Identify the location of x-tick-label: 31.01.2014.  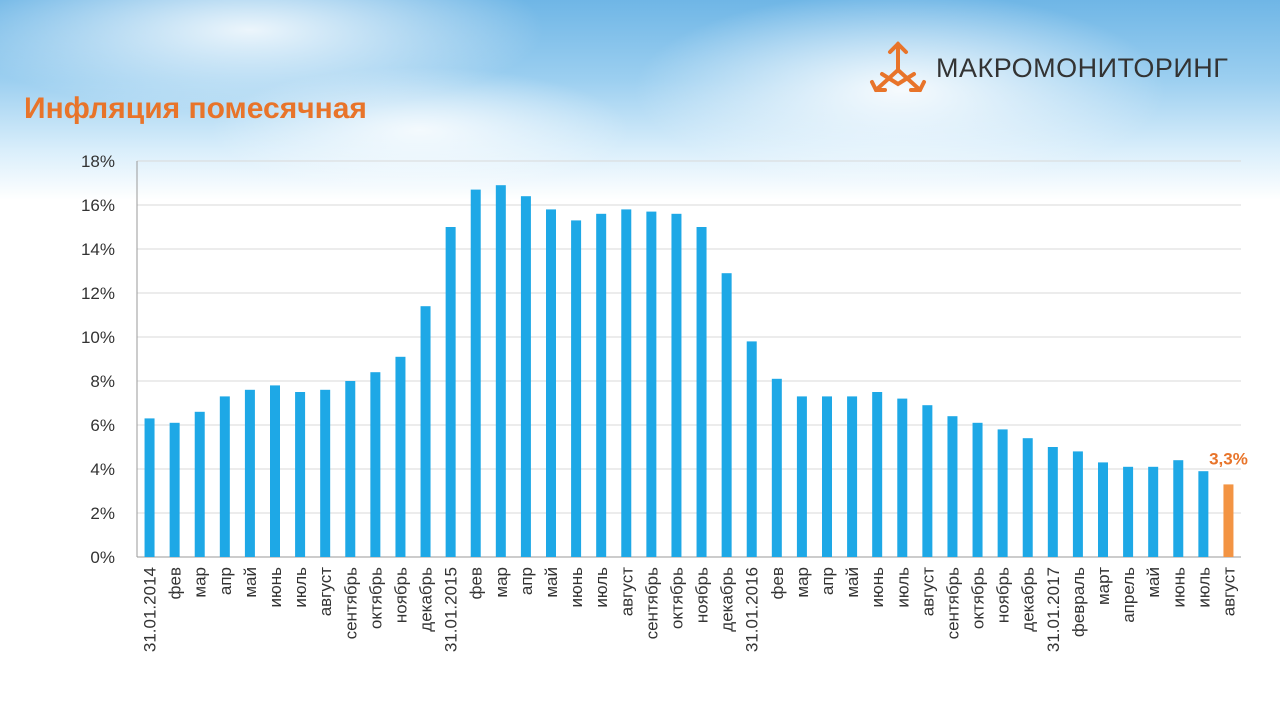
(150, 609).